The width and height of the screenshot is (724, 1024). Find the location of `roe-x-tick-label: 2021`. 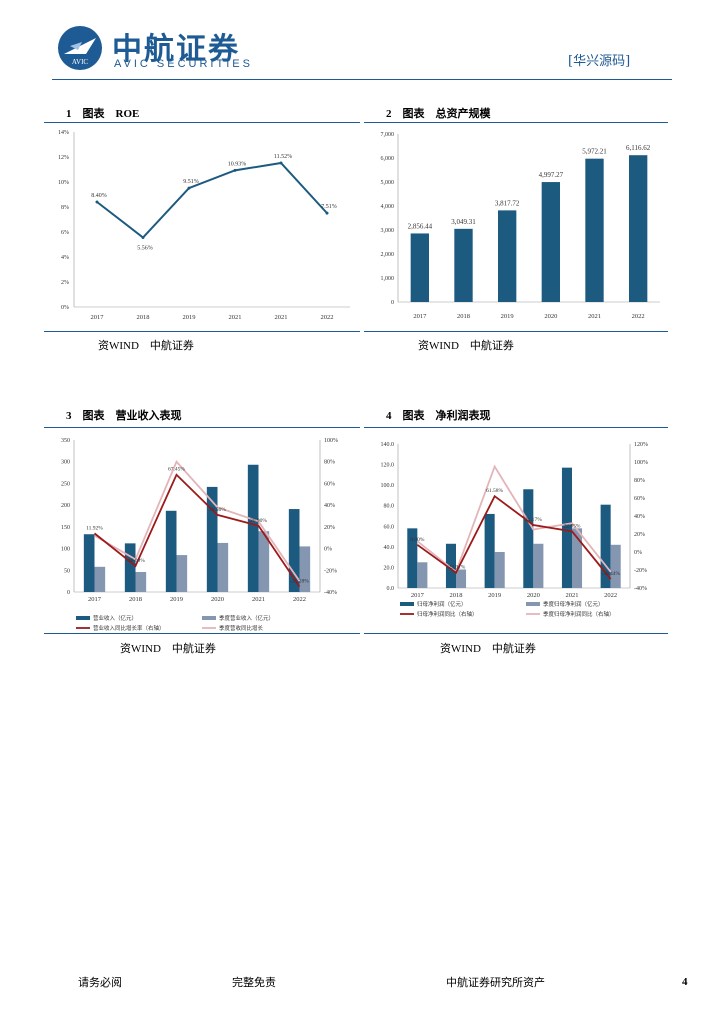

roe-x-tick-label: 2021 is located at coordinates (235, 317).